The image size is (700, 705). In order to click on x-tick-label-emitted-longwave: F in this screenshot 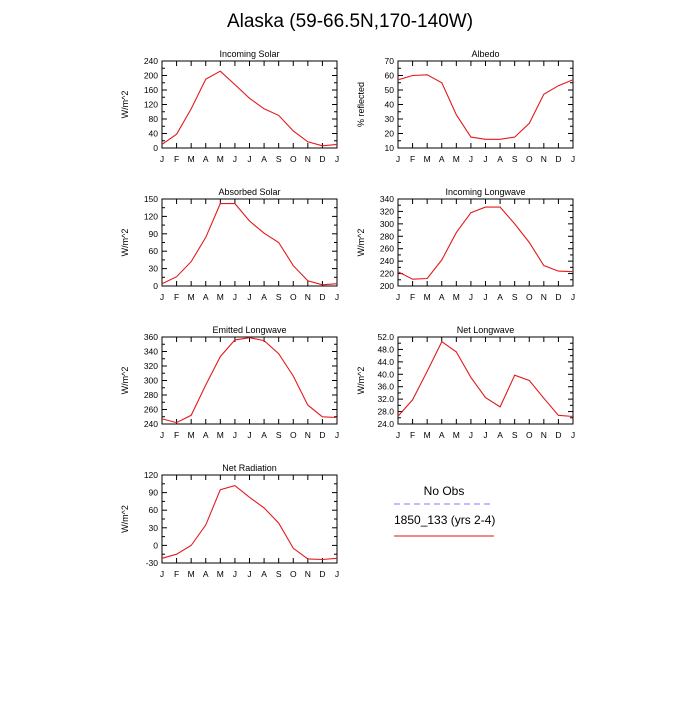, I will do `click(176, 435)`.